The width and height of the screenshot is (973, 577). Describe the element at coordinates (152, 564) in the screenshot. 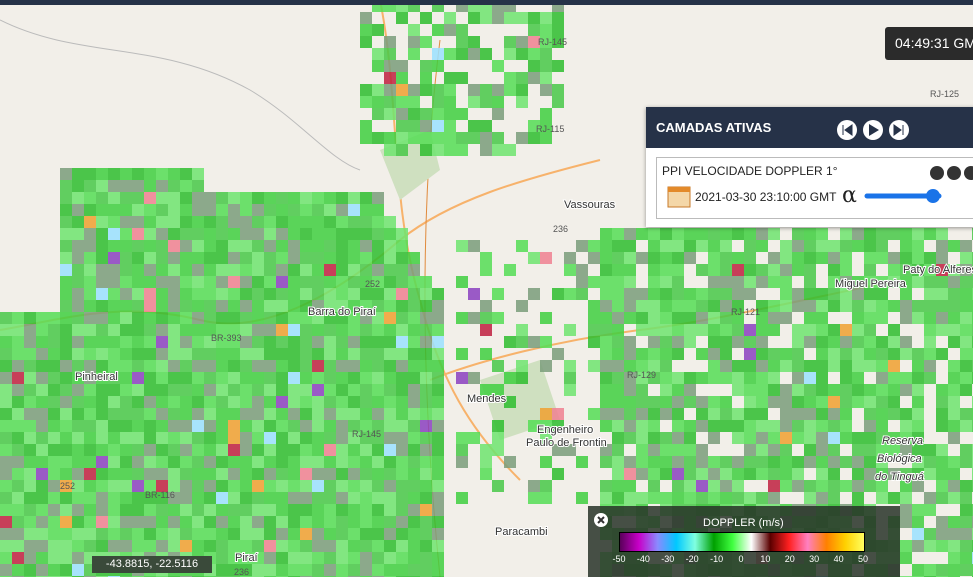

I see `coordinates: -43.8815, -22.5116` at that location.